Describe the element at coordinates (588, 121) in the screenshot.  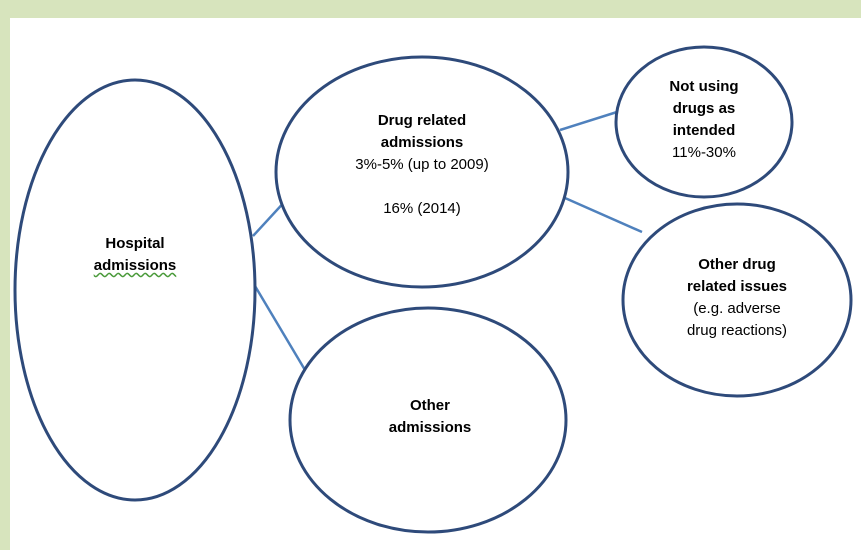
I see `connector-drug-notusing` at that location.